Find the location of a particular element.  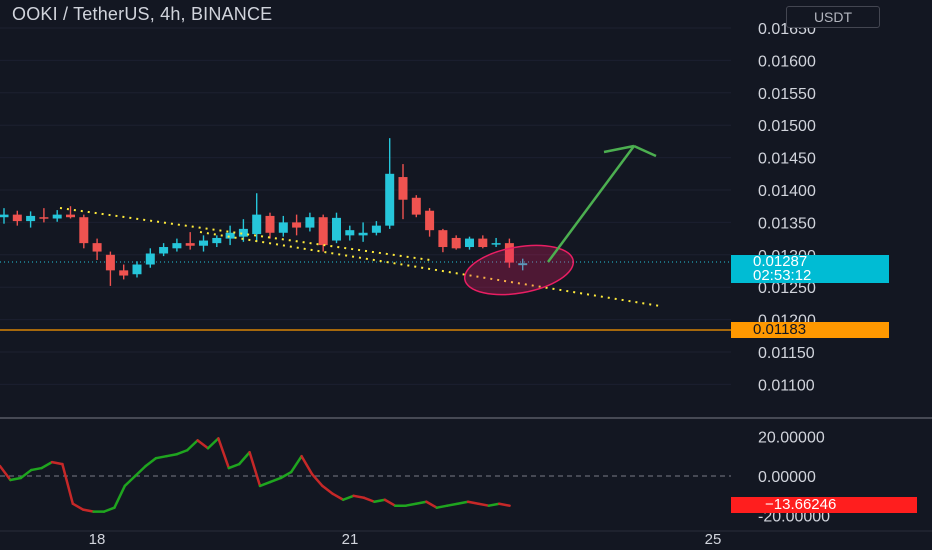

price-tick-label: 0.01500 is located at coordinates (787, 126).